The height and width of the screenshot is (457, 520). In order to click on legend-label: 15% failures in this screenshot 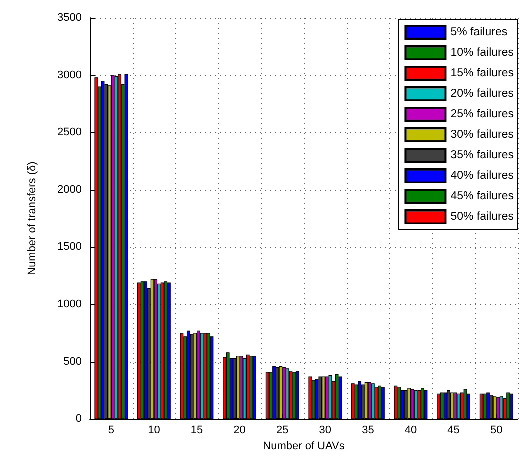, I will do `click(482, 74)`.